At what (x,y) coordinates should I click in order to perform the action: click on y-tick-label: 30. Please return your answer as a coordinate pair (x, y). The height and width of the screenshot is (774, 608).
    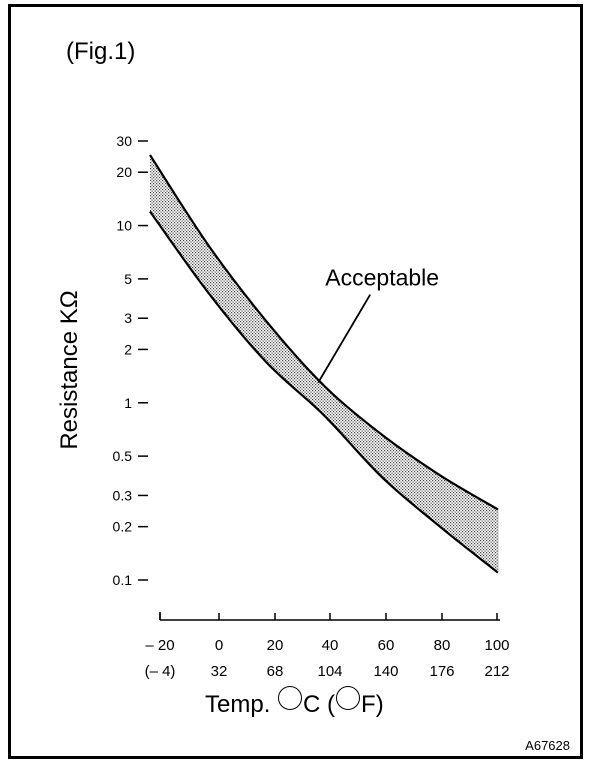
    Looking at the image, I should click on (124, 141).